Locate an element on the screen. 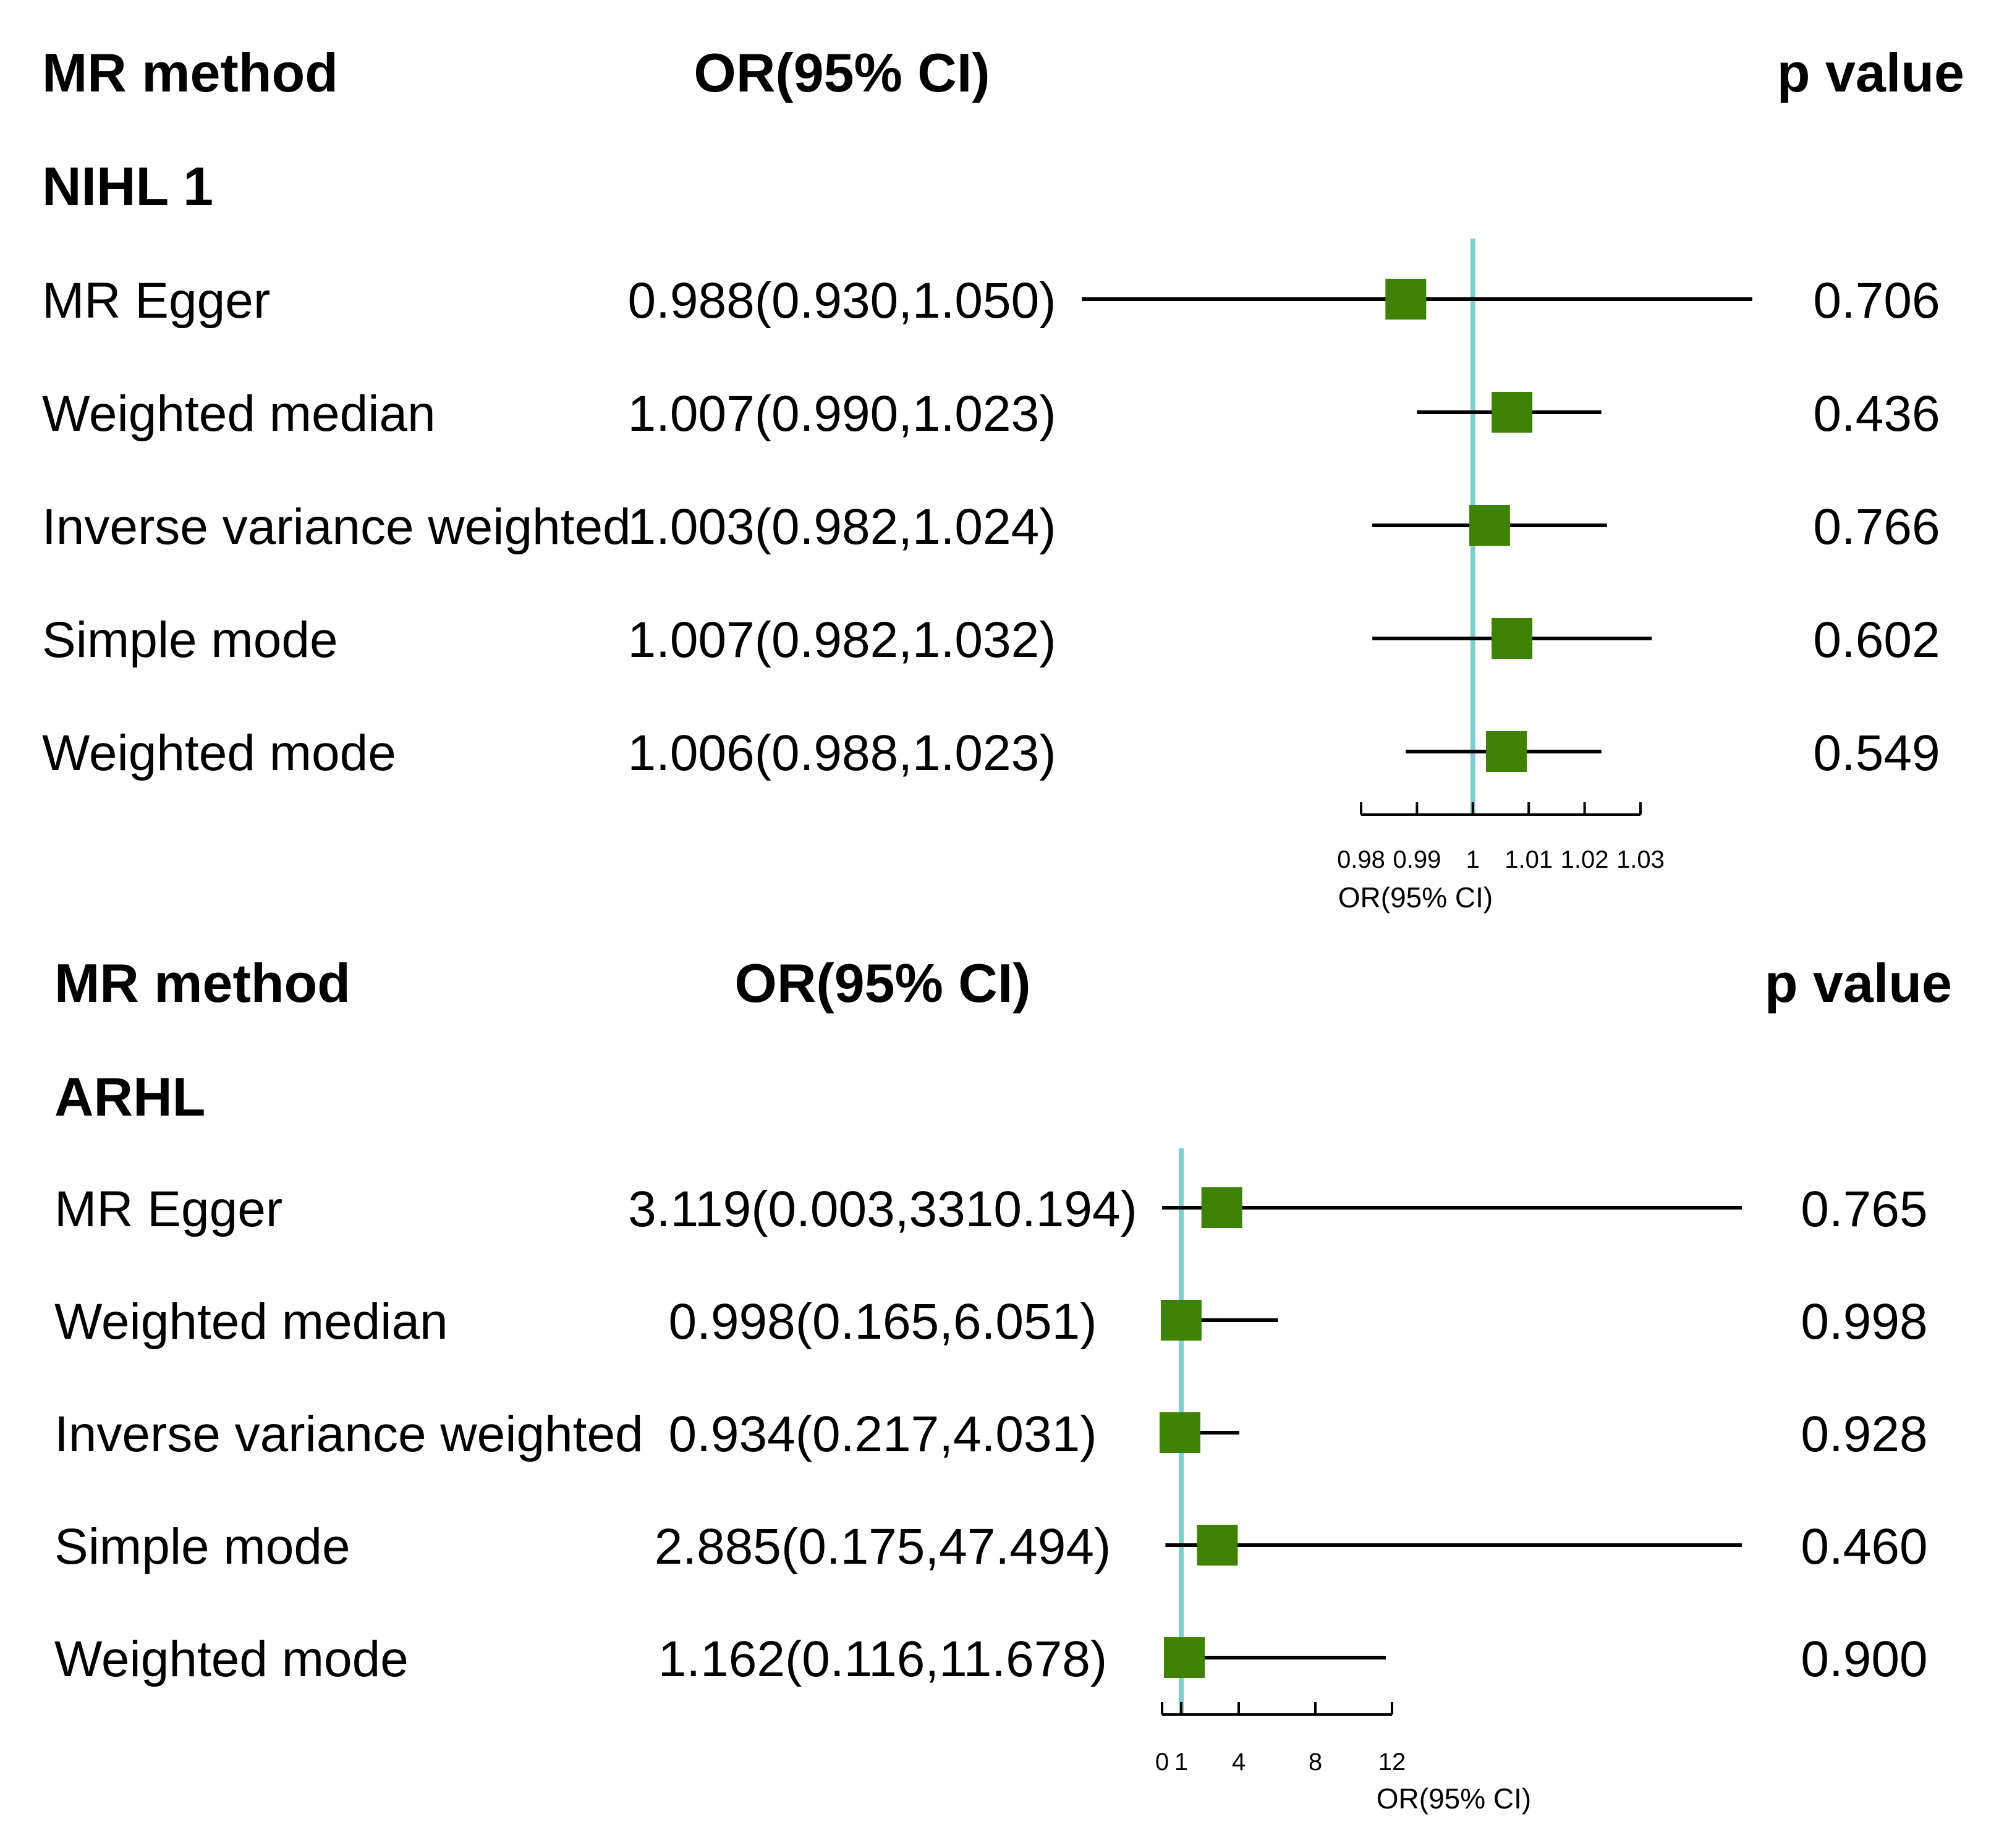 The height and width of the screenshot is (1848, 1999). row-or-text: 2.885(0.175,47.494) is located at coordinates (883, 1547).